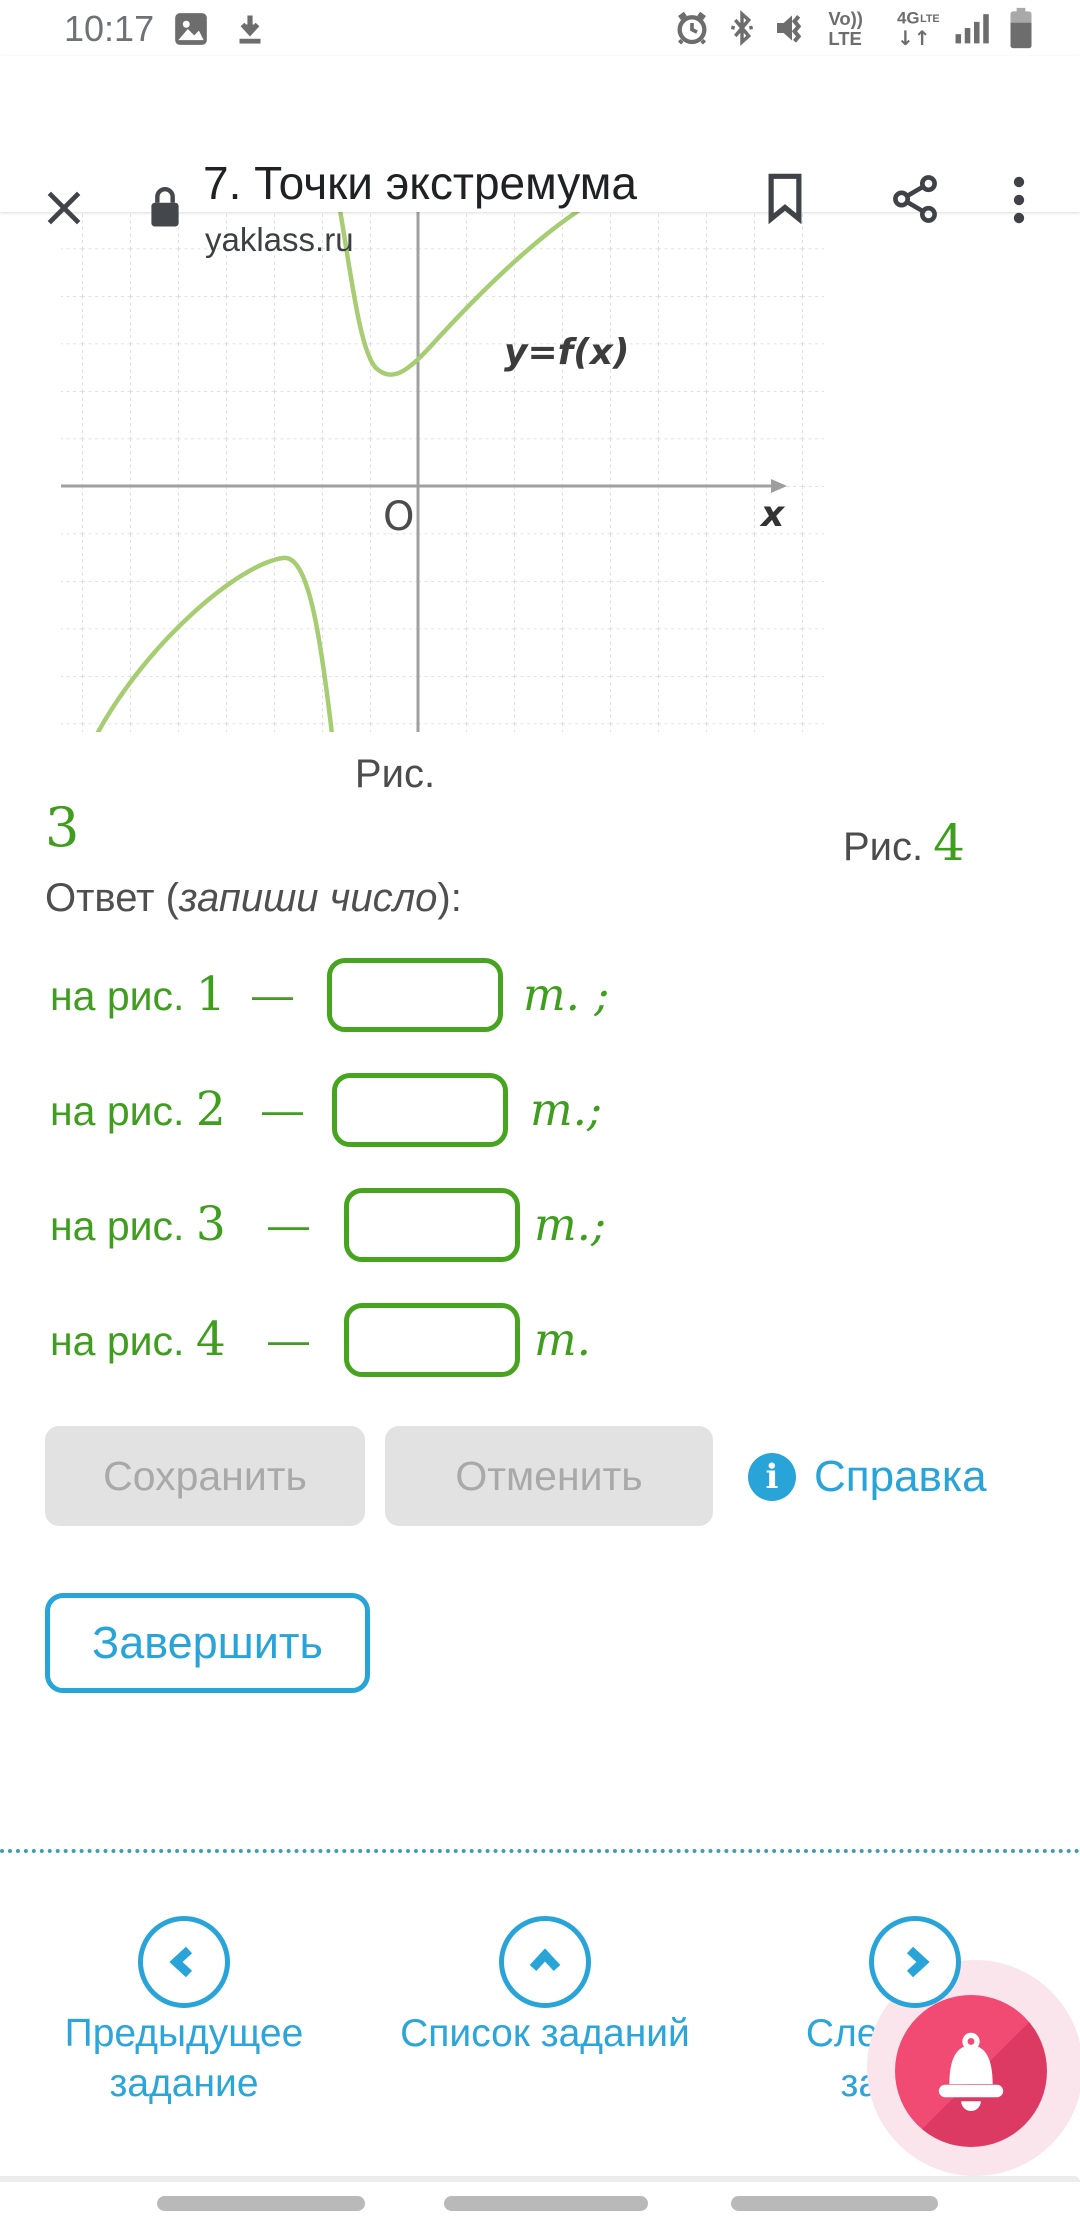 This screenshot has width=1080, height=2220. What do you see at coordinates (165, 207) in the screenshot?
I see `lock-icon` at bounding box center [165, 207].